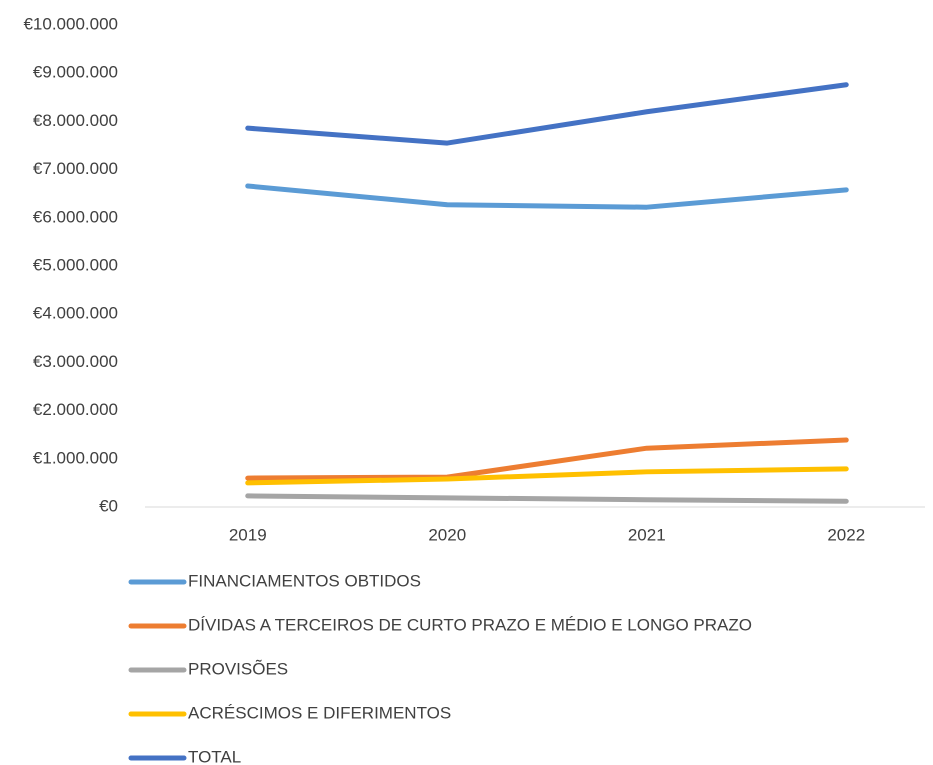  I want to click on legend-label: FINANCIAMENTOS OBTIDOS, so click(304, 580).